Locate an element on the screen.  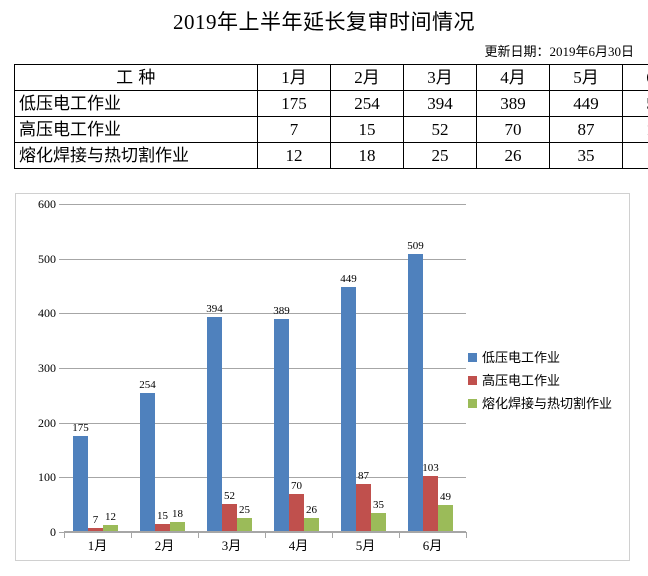
chart-legend: 低压电工作业高压电工作业熔化焊接与热切割作业 is located at coordinates (548, 380).